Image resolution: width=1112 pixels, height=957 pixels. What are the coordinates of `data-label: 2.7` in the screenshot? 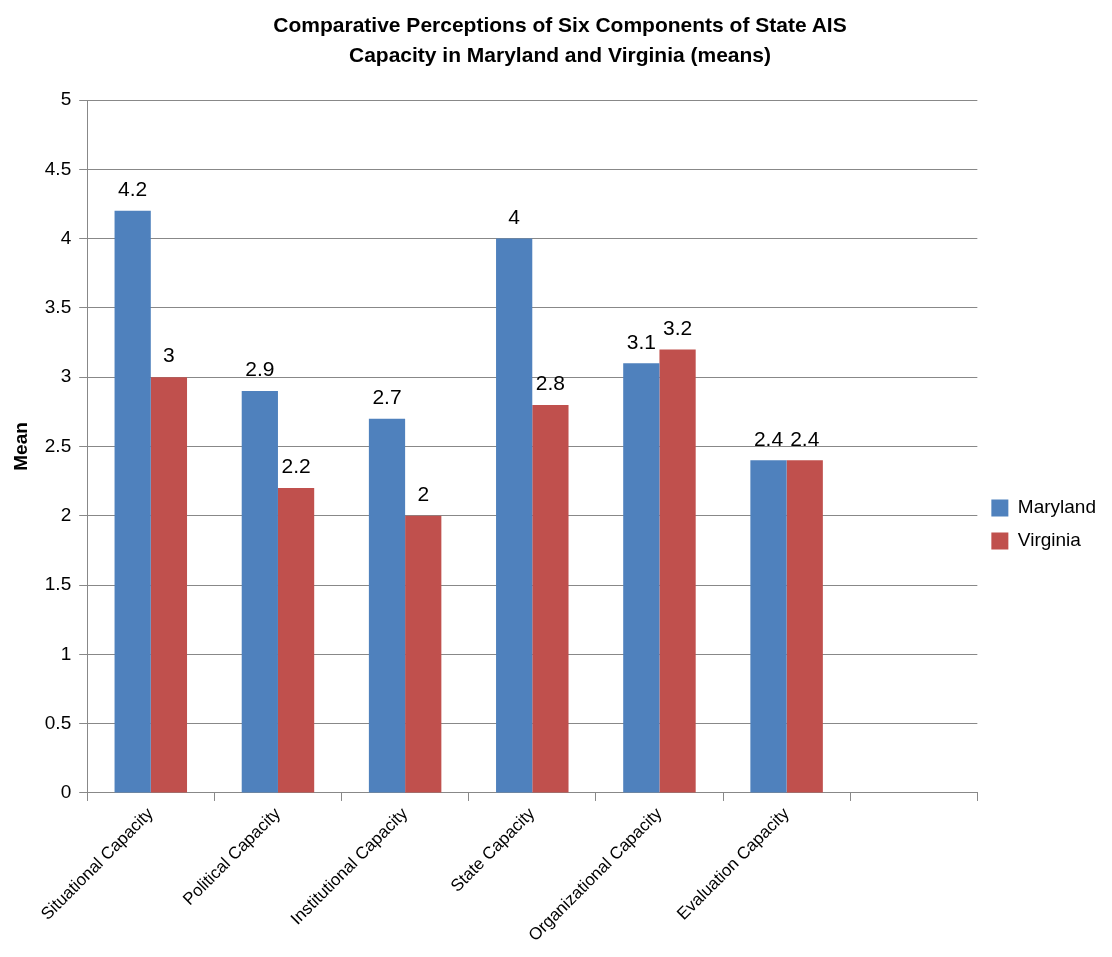 It's located at (387, 397).